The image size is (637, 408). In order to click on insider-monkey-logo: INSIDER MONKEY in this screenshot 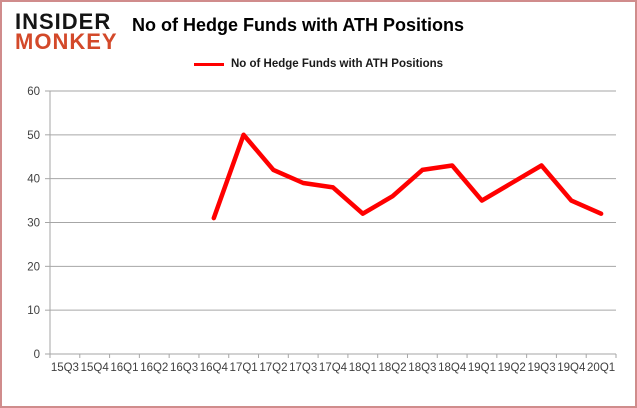, I will do `click(66, 31)`.